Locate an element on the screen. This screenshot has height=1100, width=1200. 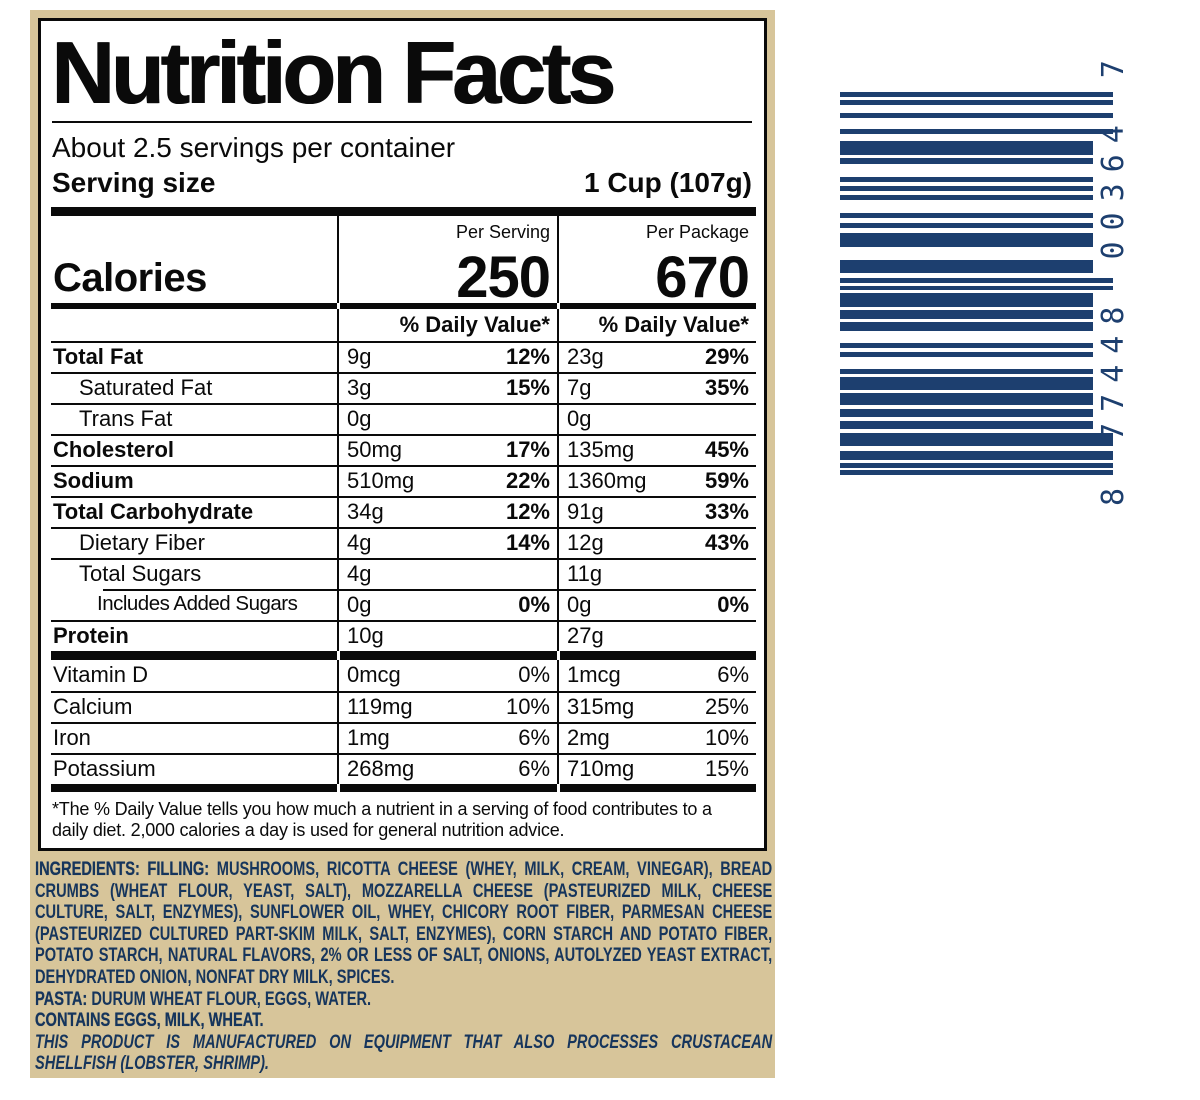
nutrient-row: Cholesterol 50mg 17% 135mg 45% is located at coordinates (403, 449).